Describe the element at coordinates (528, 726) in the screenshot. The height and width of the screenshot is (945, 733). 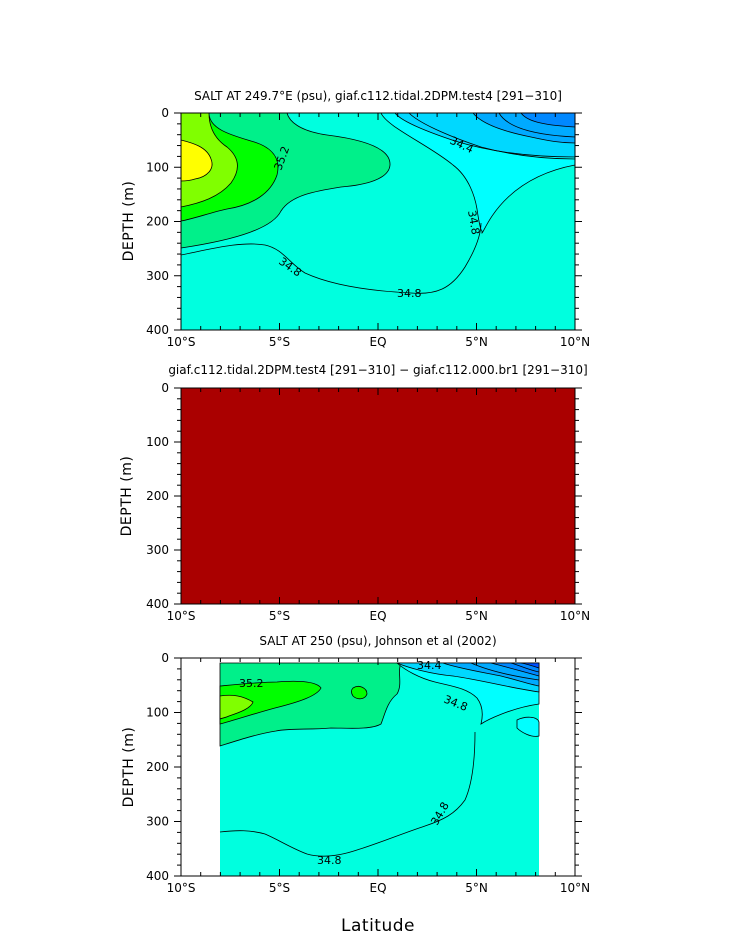
I see `p3-patch-north` at that location.